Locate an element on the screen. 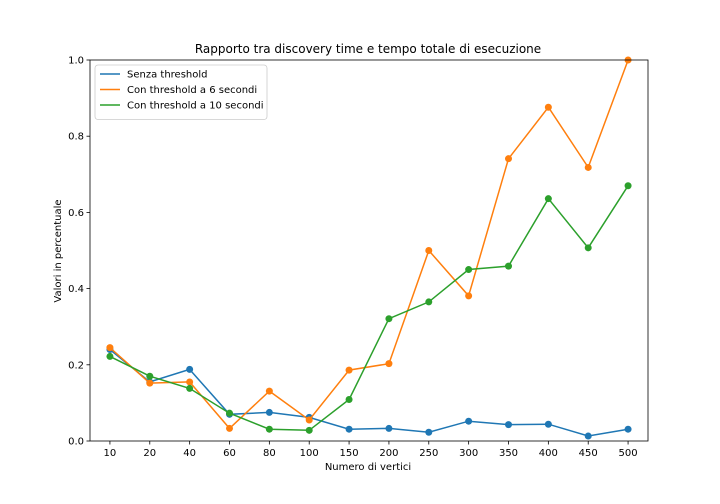 The height and width of the screenshot is (504, 720). x-tick-label: 150 is located at coordinates (349, 453).